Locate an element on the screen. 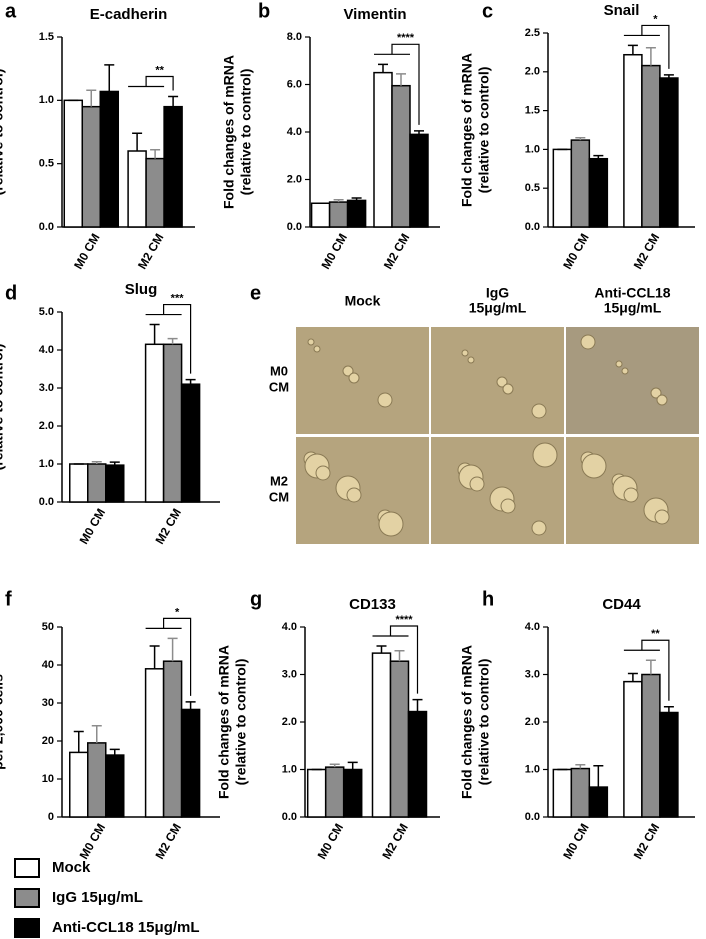 Image resolution: width=706 pixels, height=939 pixels. row-label: CM is located at coordinates (279, 386).